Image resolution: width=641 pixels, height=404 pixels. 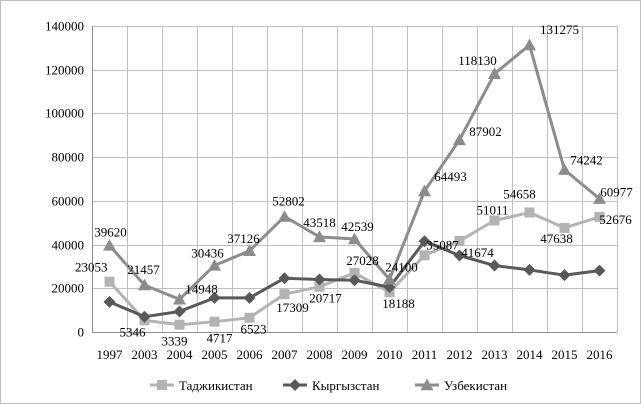 I want to click on legend-item: Таджикистан, so click(x=201, y=385).